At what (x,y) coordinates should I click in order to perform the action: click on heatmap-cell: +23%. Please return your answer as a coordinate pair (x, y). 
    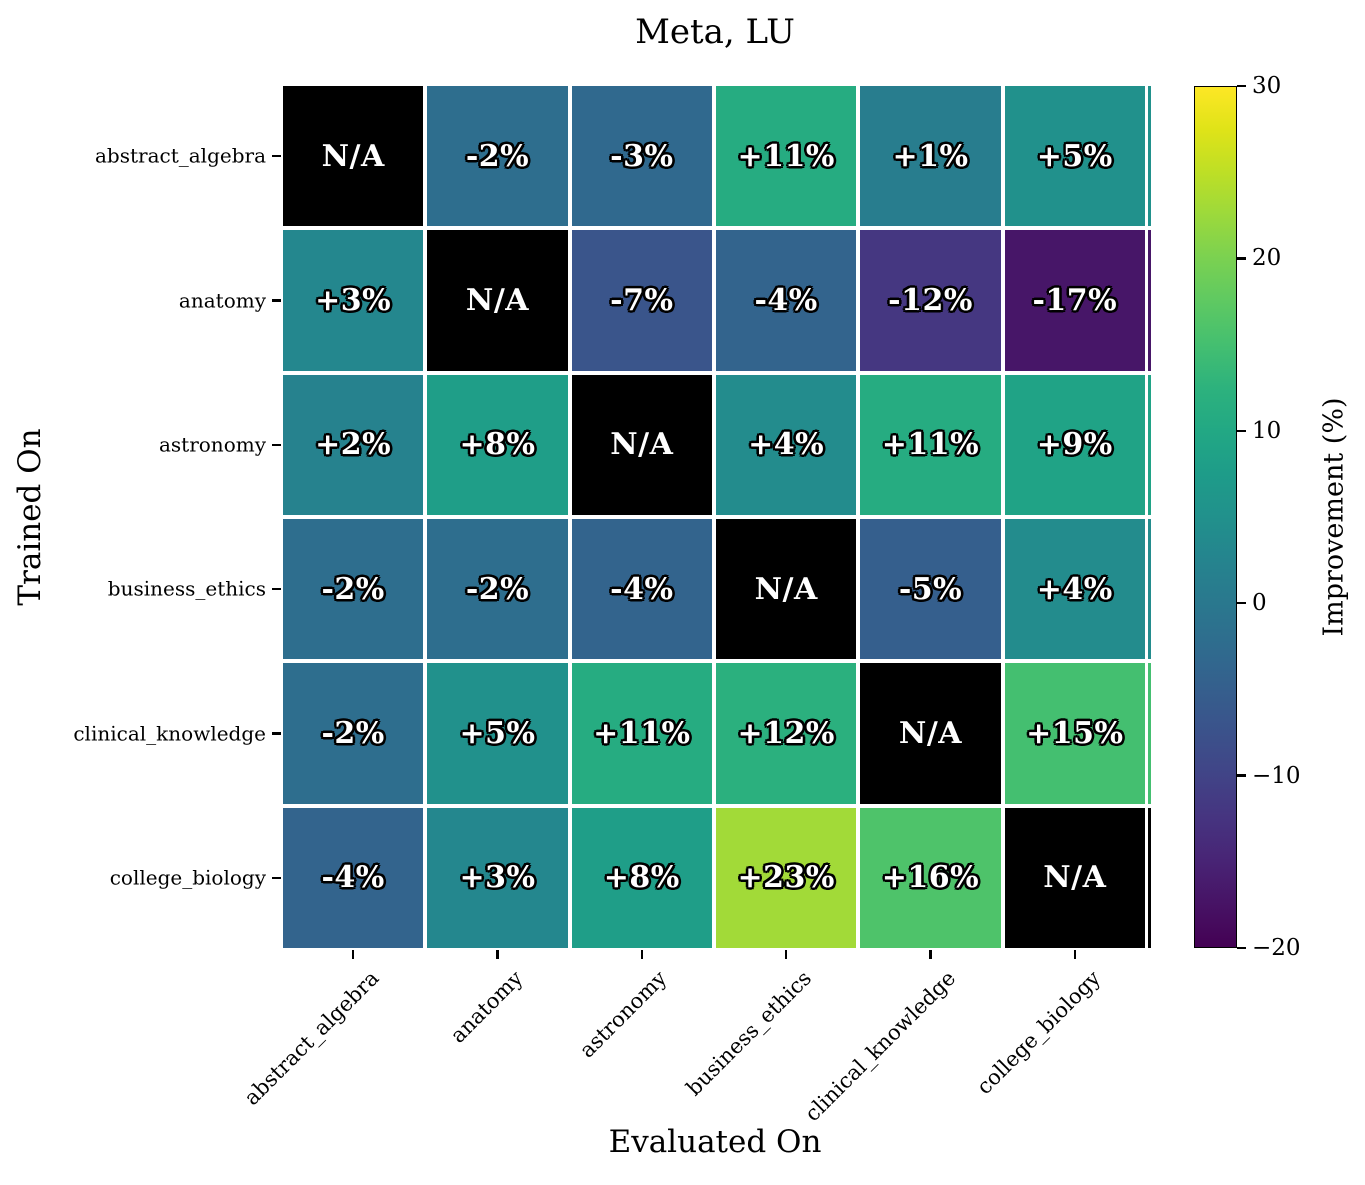
    Looking at the image, I should click on (786, 877).